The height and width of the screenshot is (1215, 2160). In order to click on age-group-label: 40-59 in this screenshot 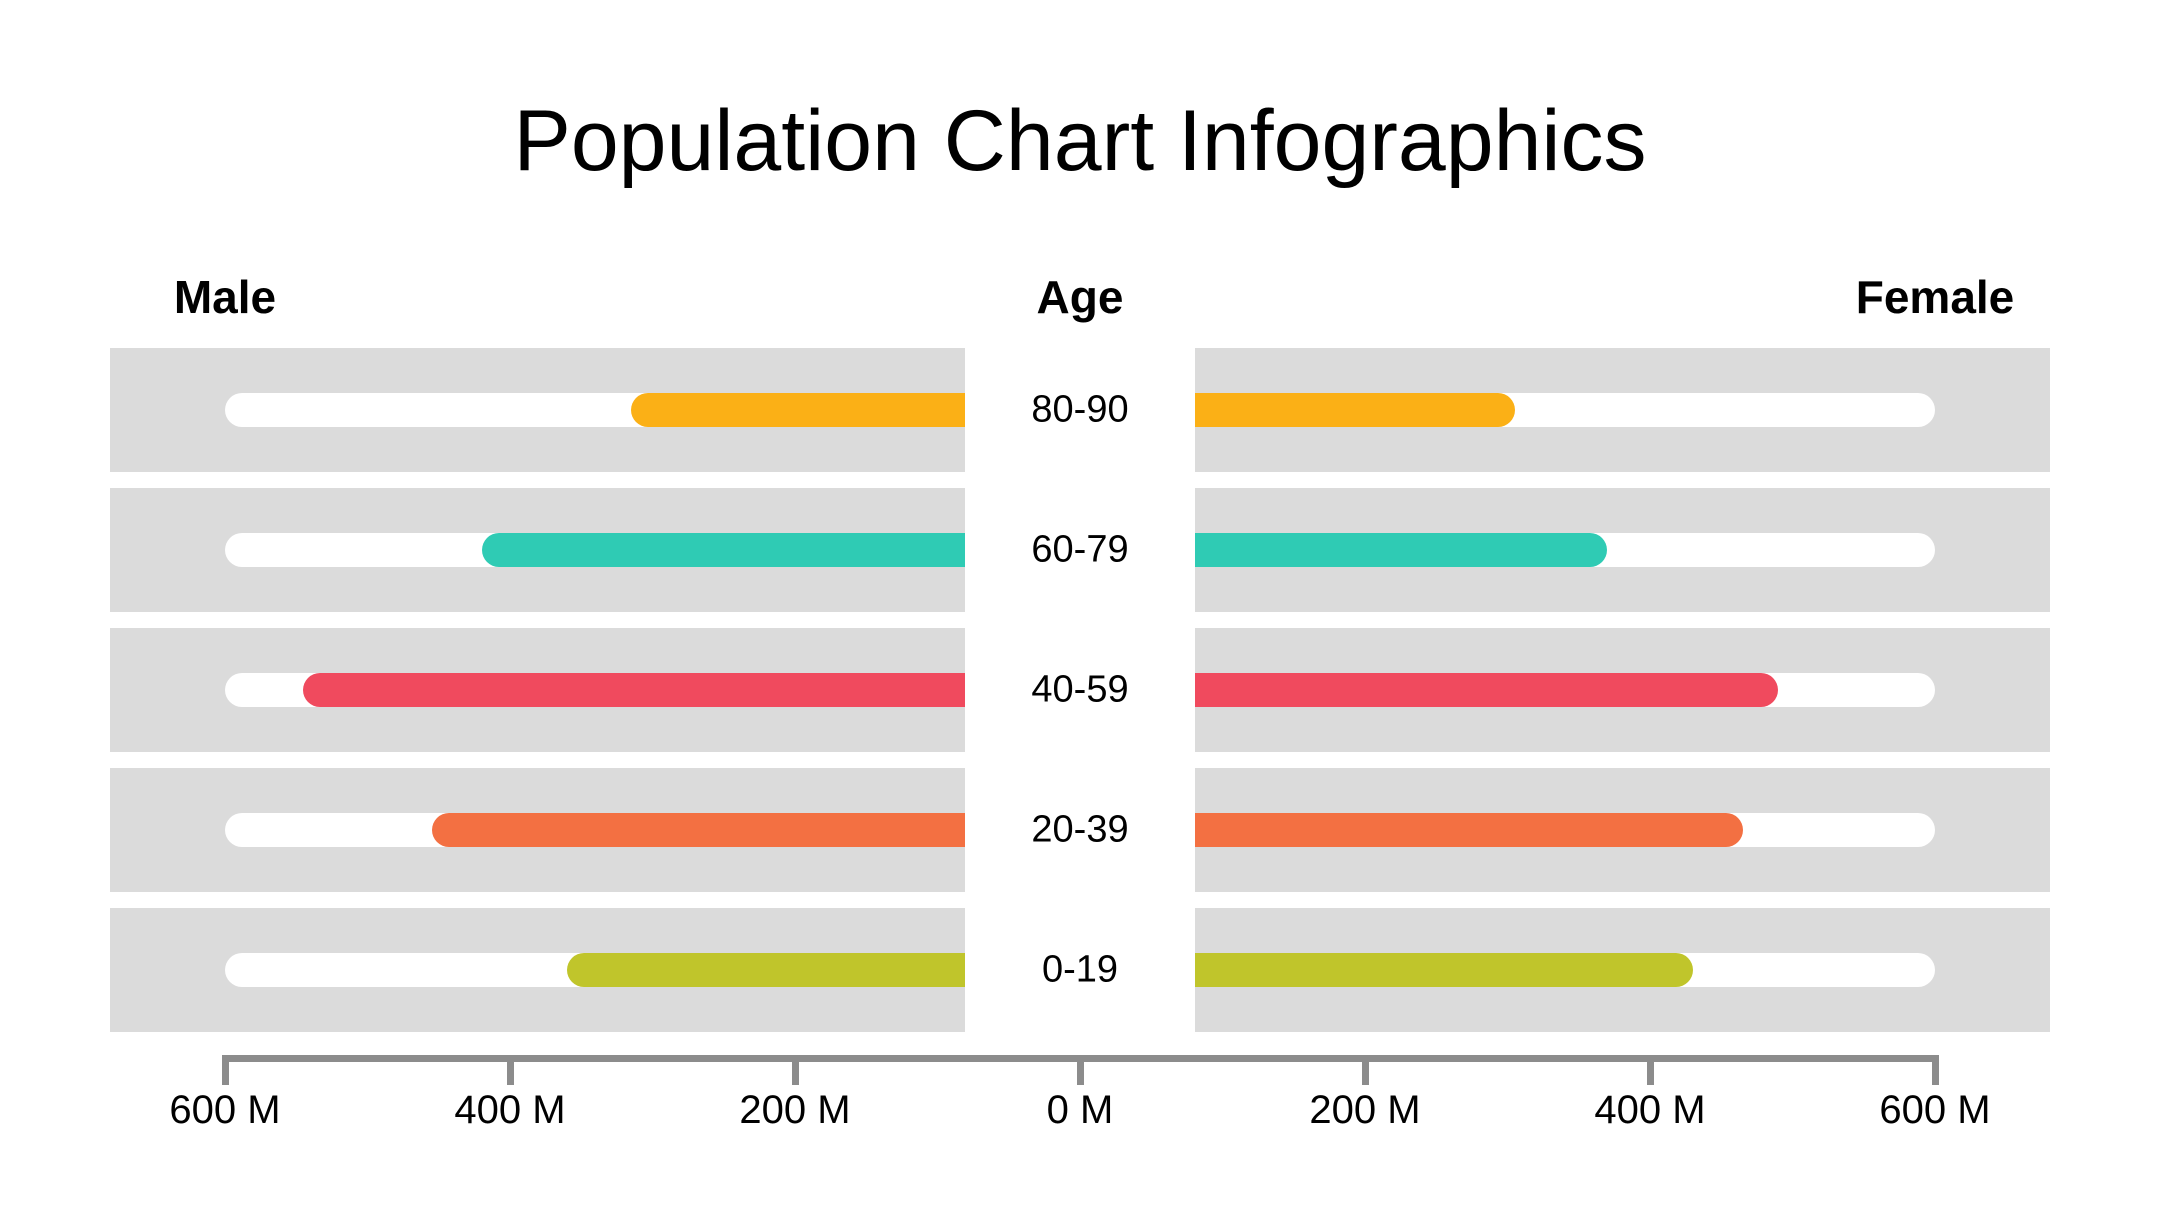, I will do `click(1080, 689)`.